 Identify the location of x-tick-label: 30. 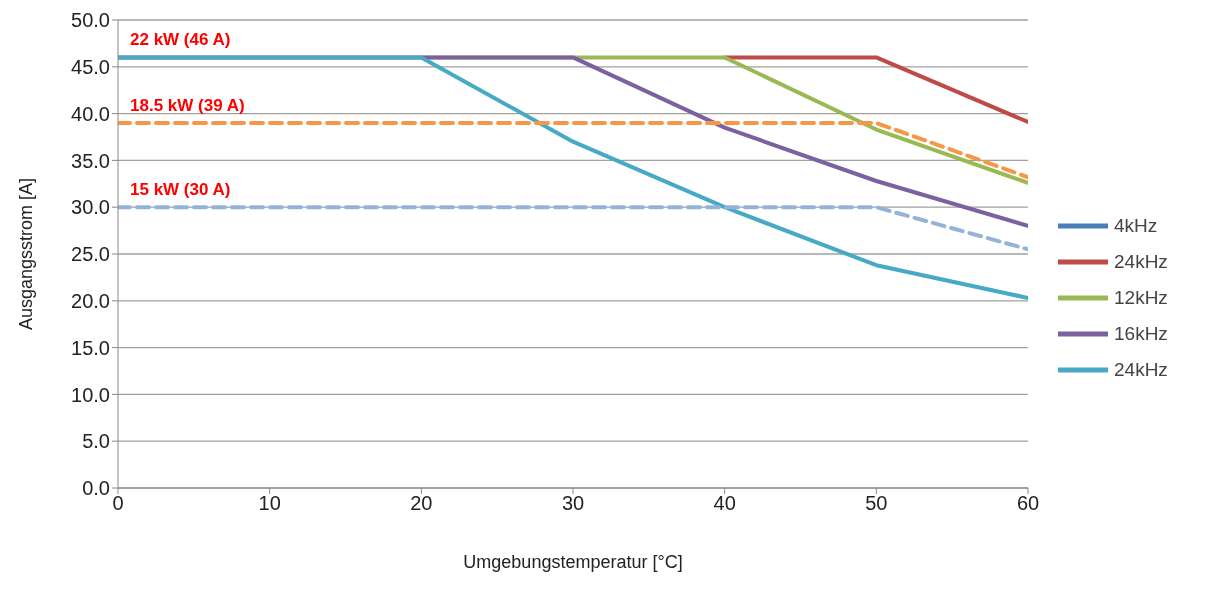
(573, 503).